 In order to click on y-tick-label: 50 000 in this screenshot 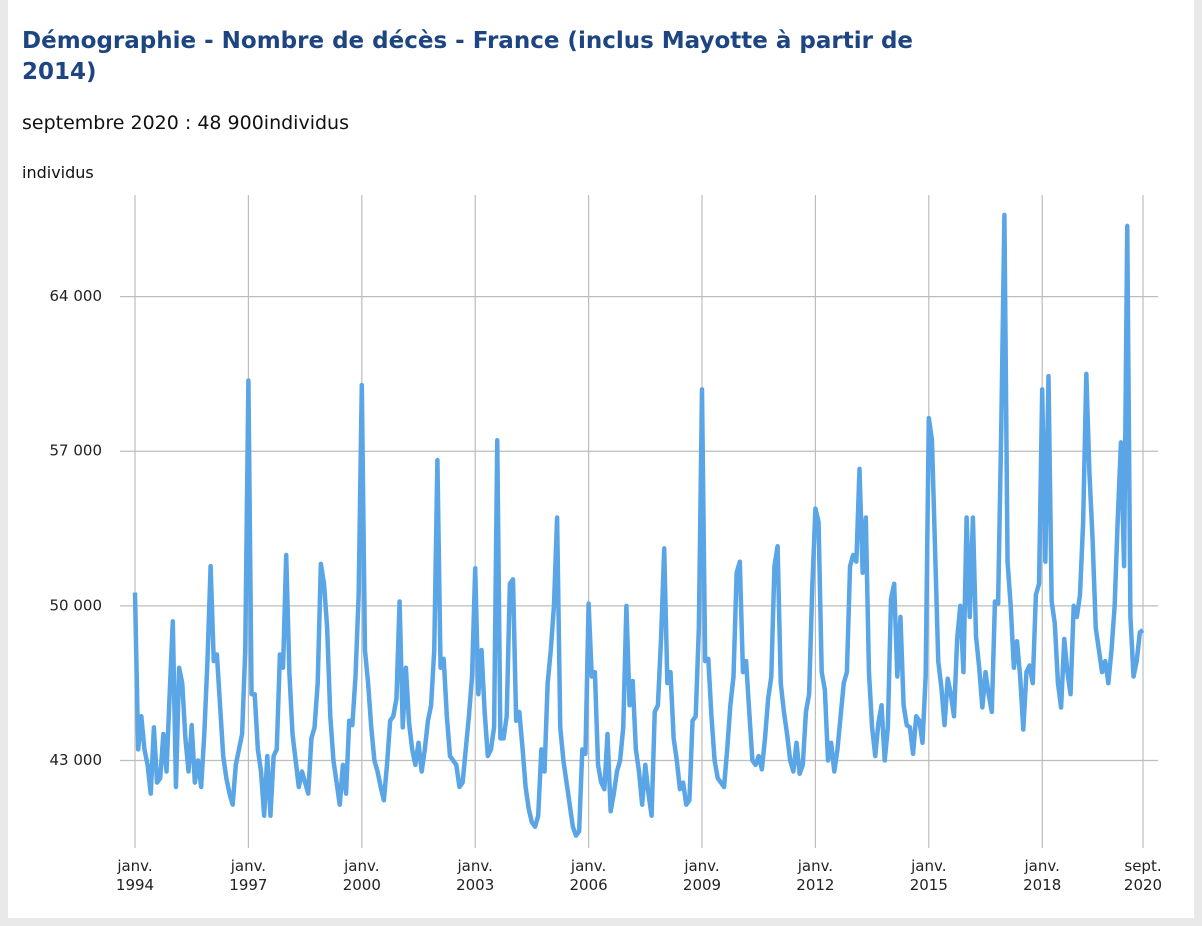, I will do `click(76, 605)`.